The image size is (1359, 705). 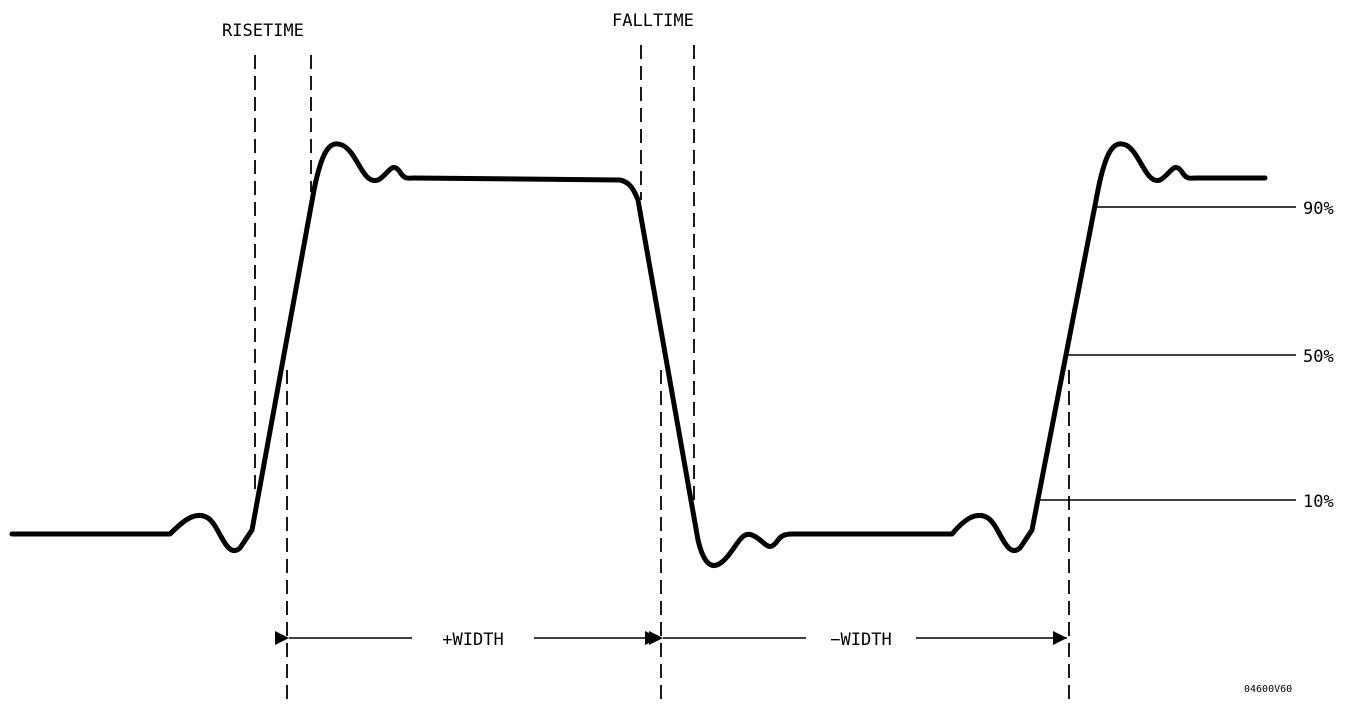 What do you see at coordinates (653, 21) in the screenshot?
I see `falltime-label: FALLTIME` at bounding box center [653, 21].